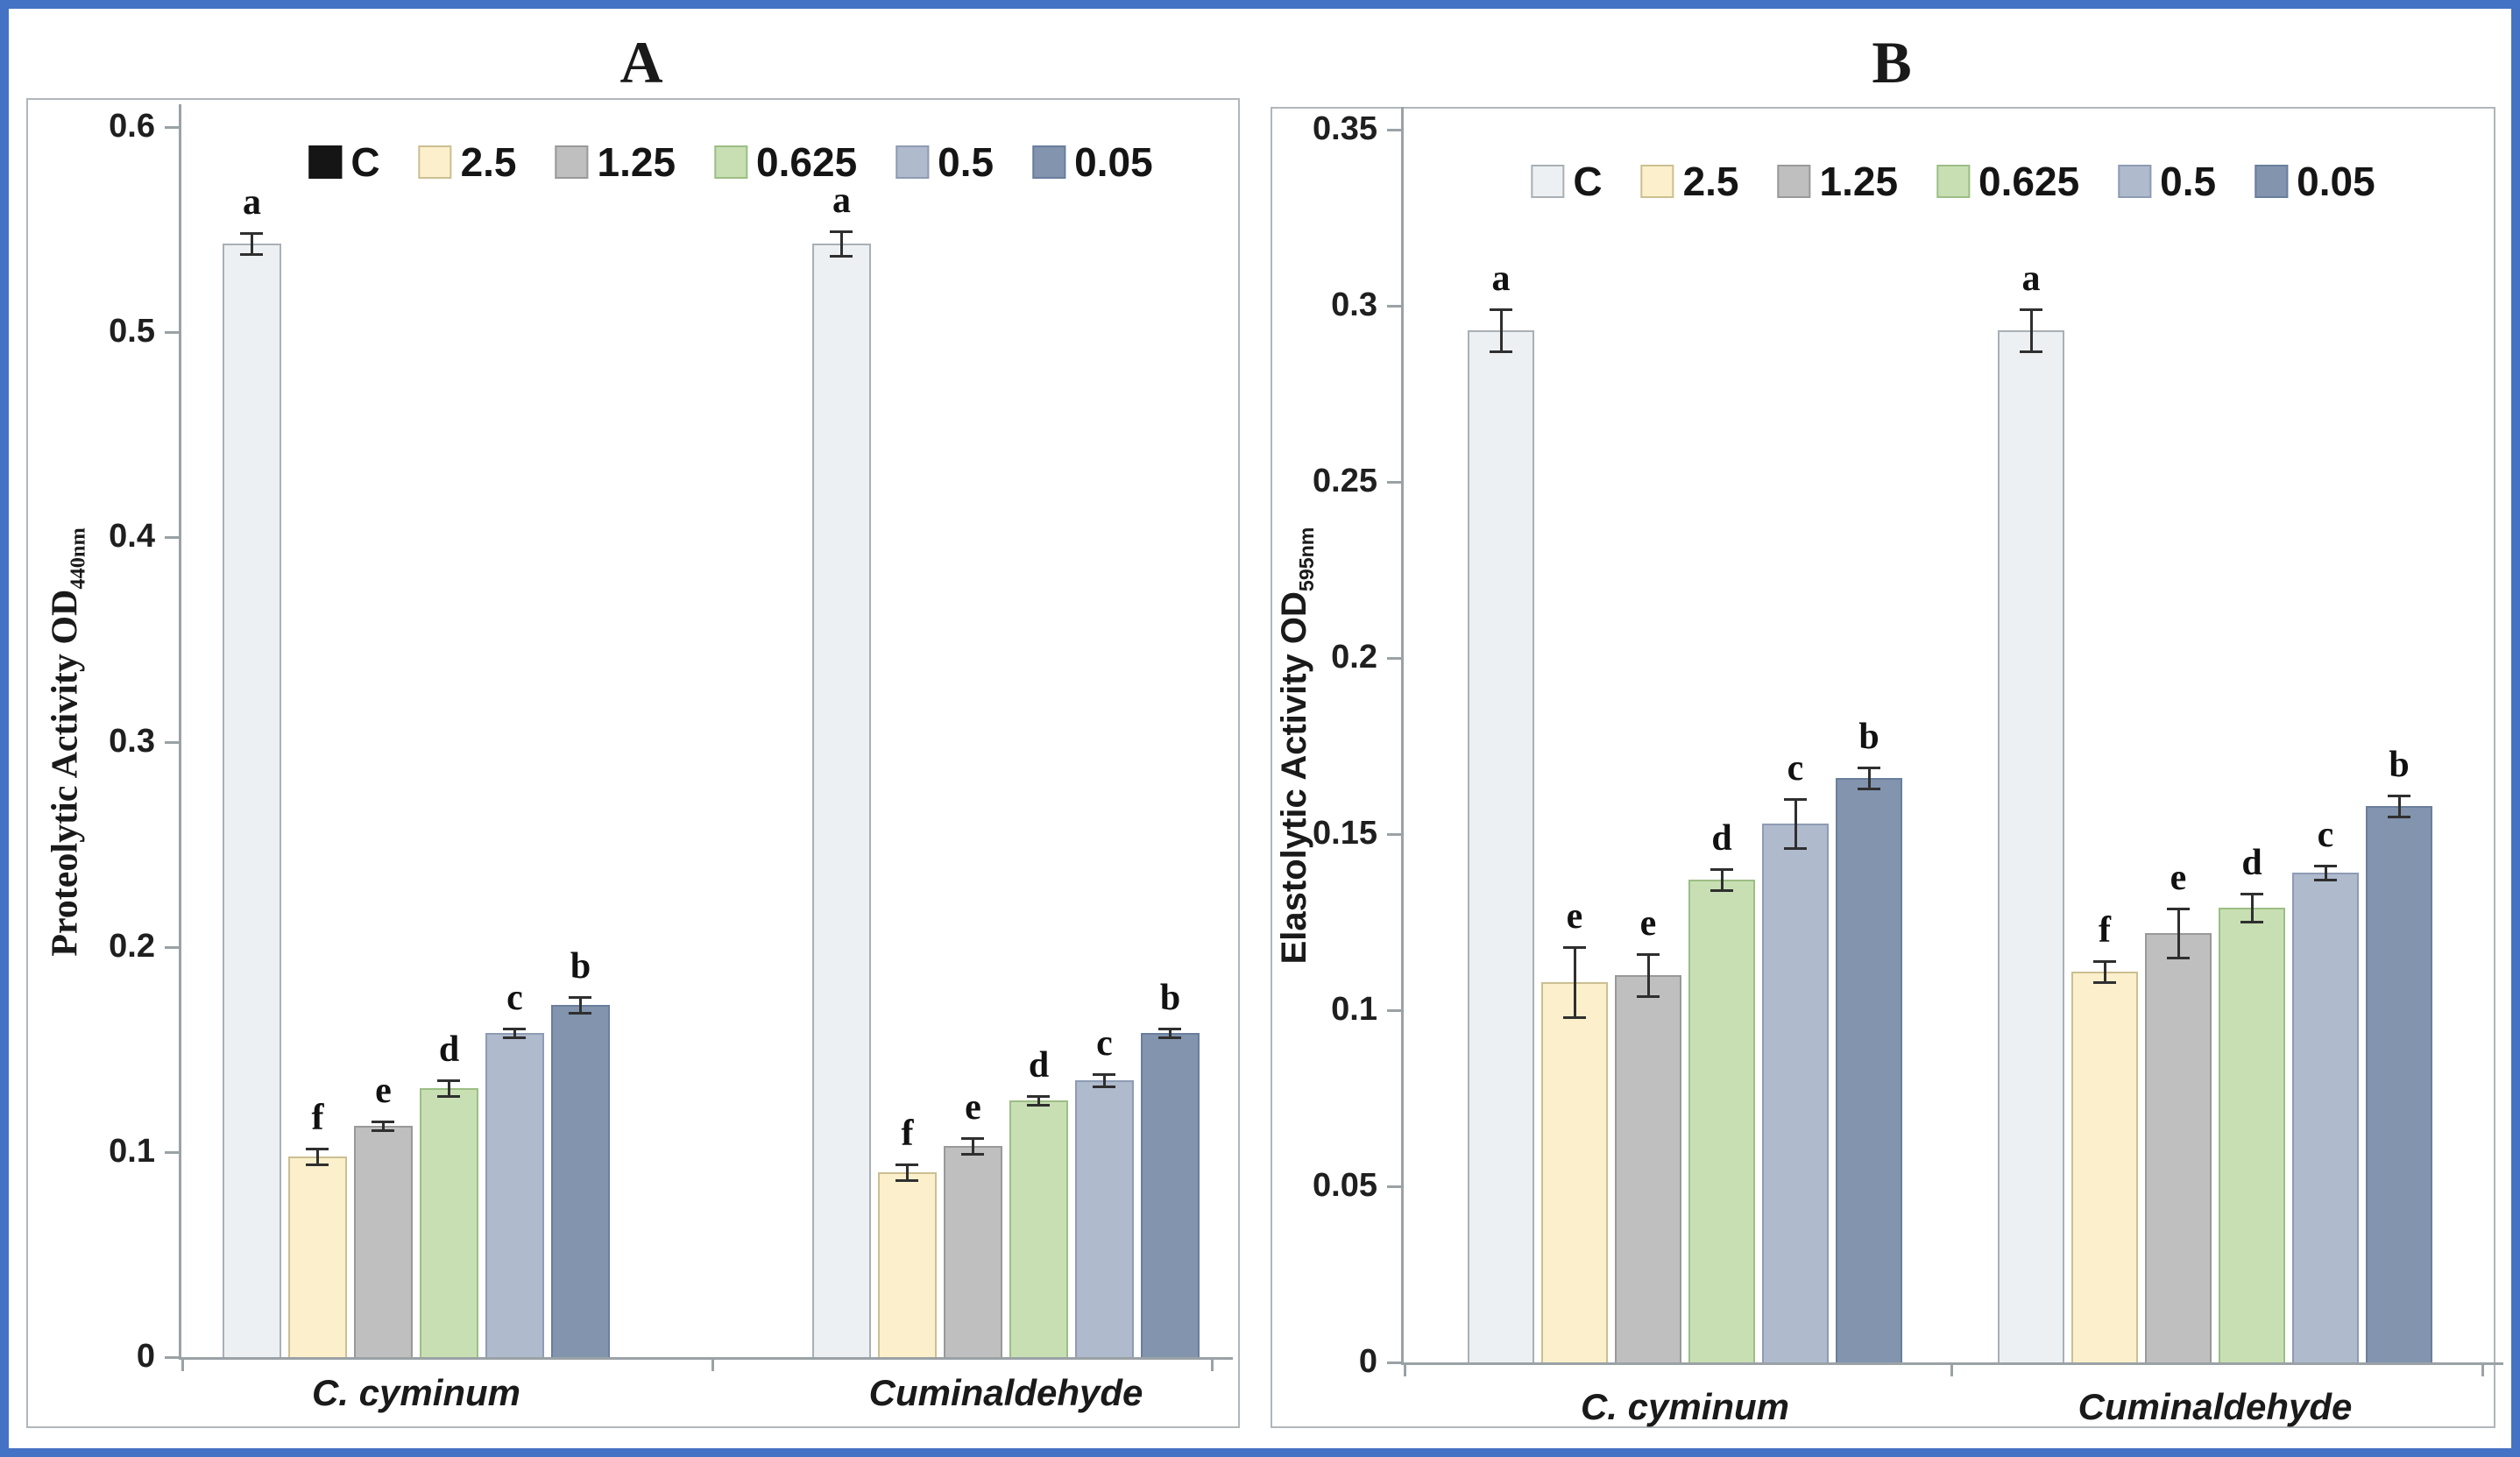 This screenshot has height=1457, width=2520. What do you see at coordinates (78, 558) in the screenshot?
I see `y-axis-title-subscript: 440nm` at bounding box center [78, 558].